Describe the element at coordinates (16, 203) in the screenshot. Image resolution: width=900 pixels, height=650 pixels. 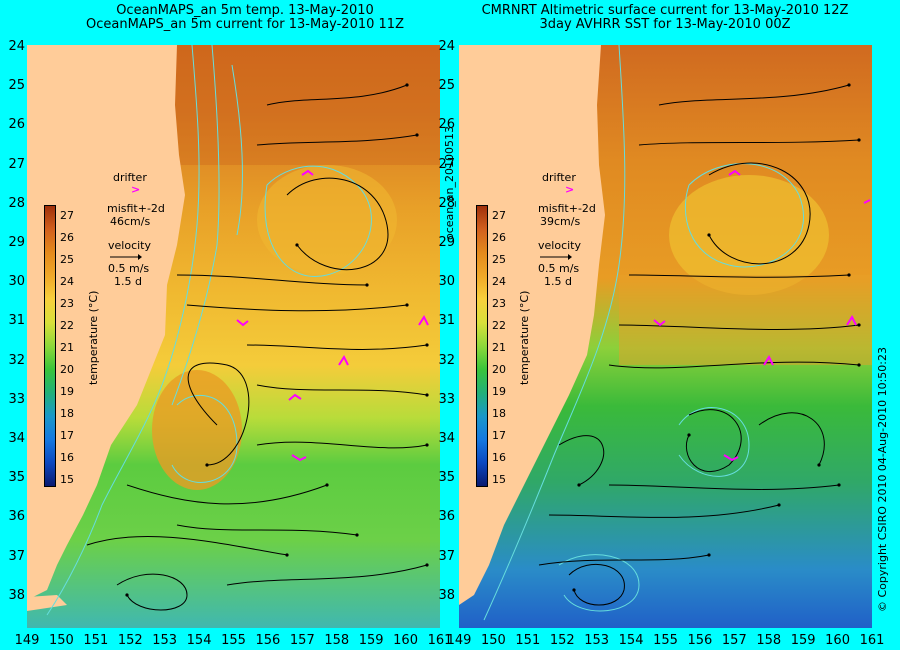
I see `latitude-tick-left: 28` at that location.